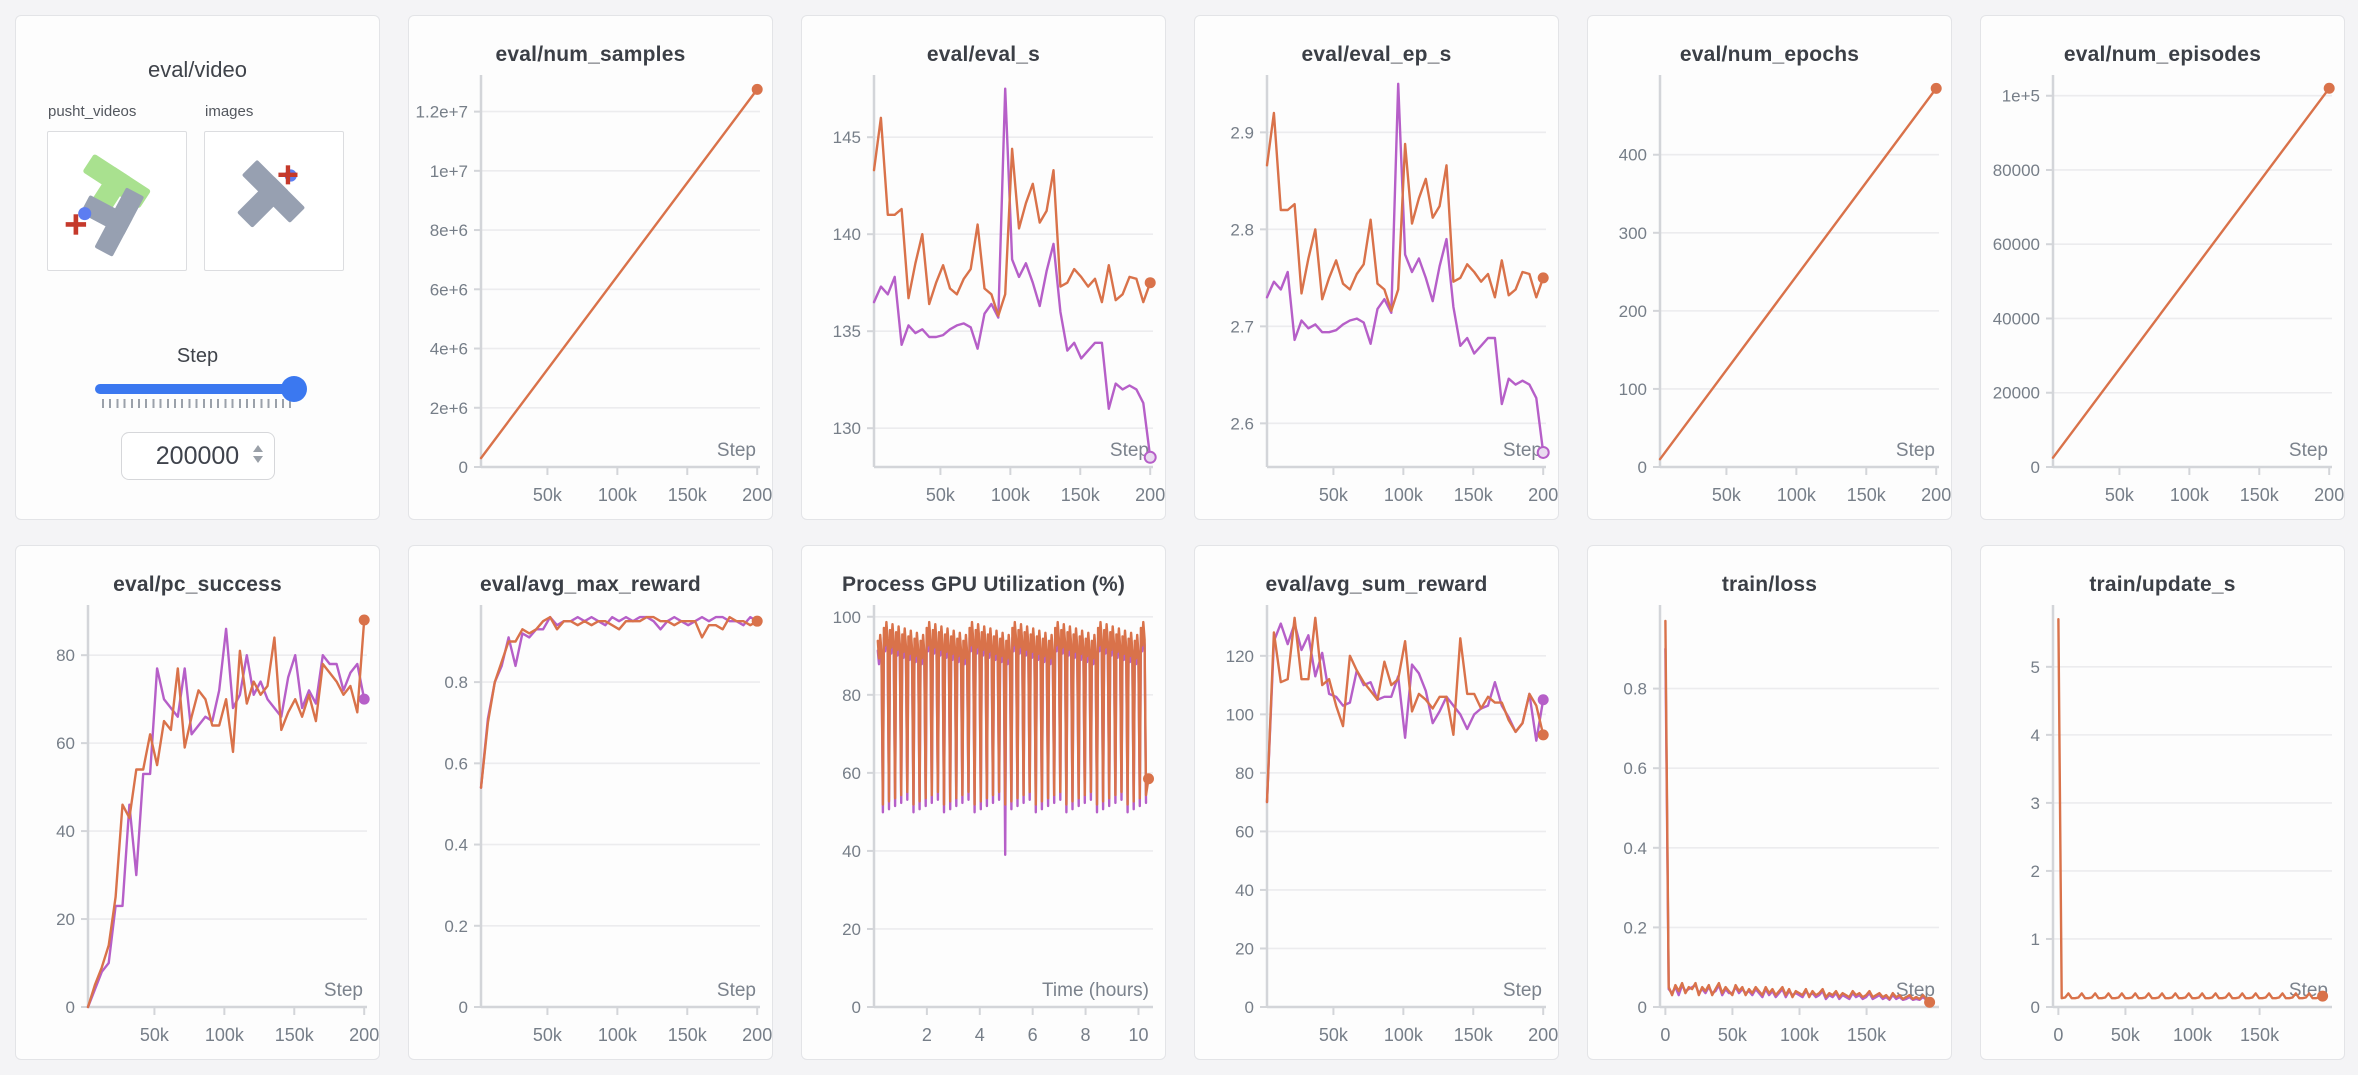  What do you see at coordinates (2162, 829) in the screenshot?
I see `chart-canvas: 0 1 2 3 4 5 0 50k 100k 150k Step` at bounding box center [2162, 829].